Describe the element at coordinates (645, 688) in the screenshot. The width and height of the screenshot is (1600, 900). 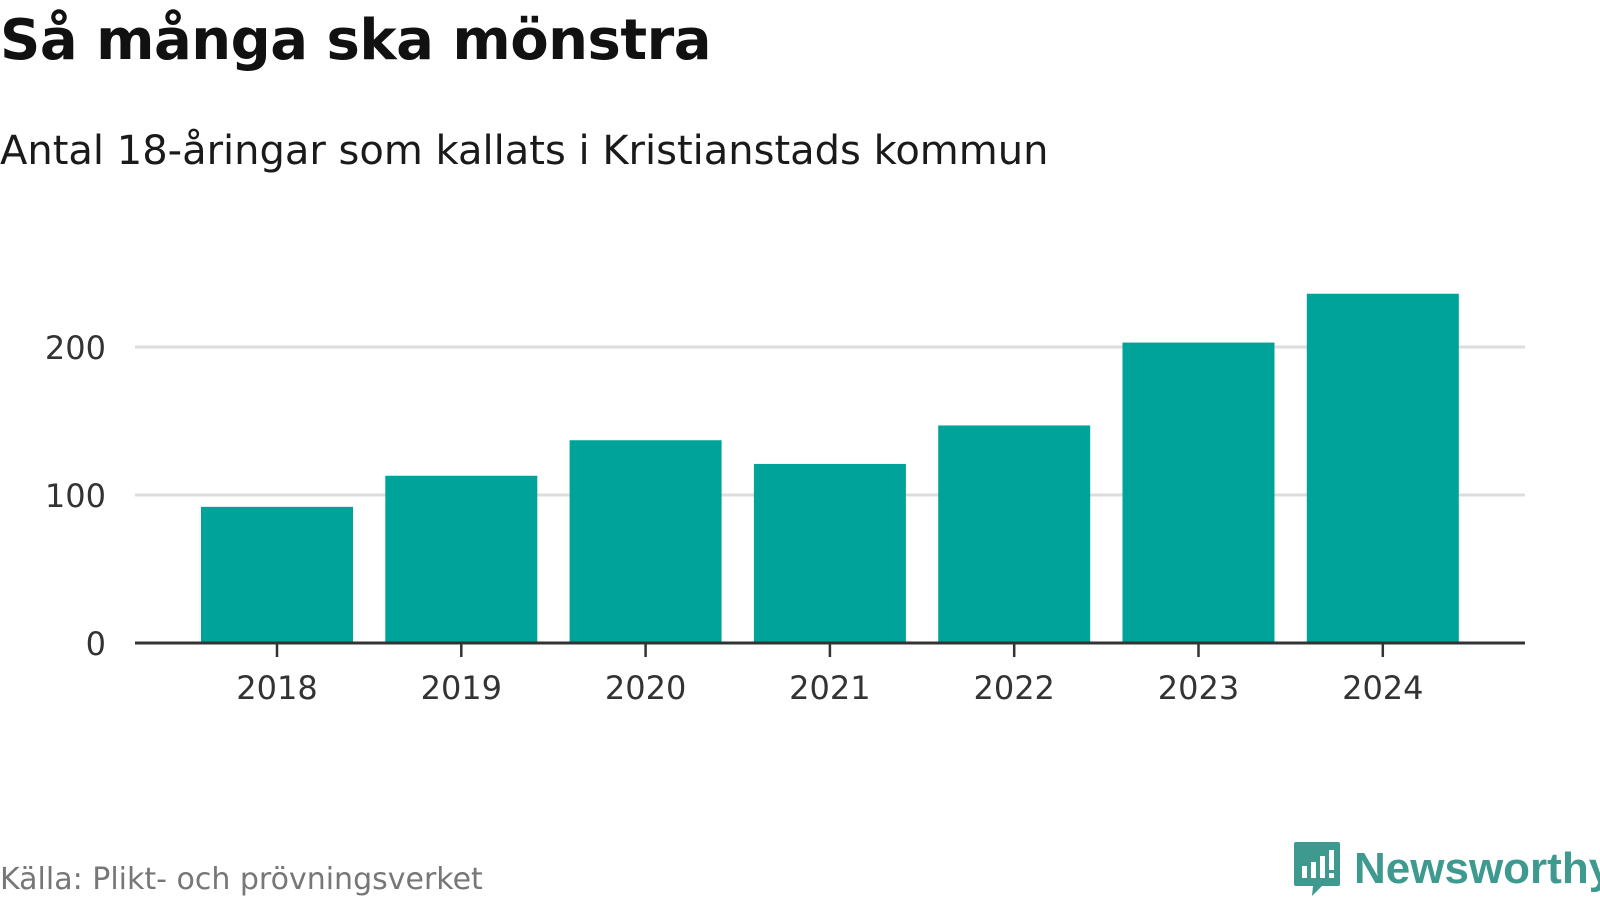
I see `x-tick-label-2020: 2020` at that location.